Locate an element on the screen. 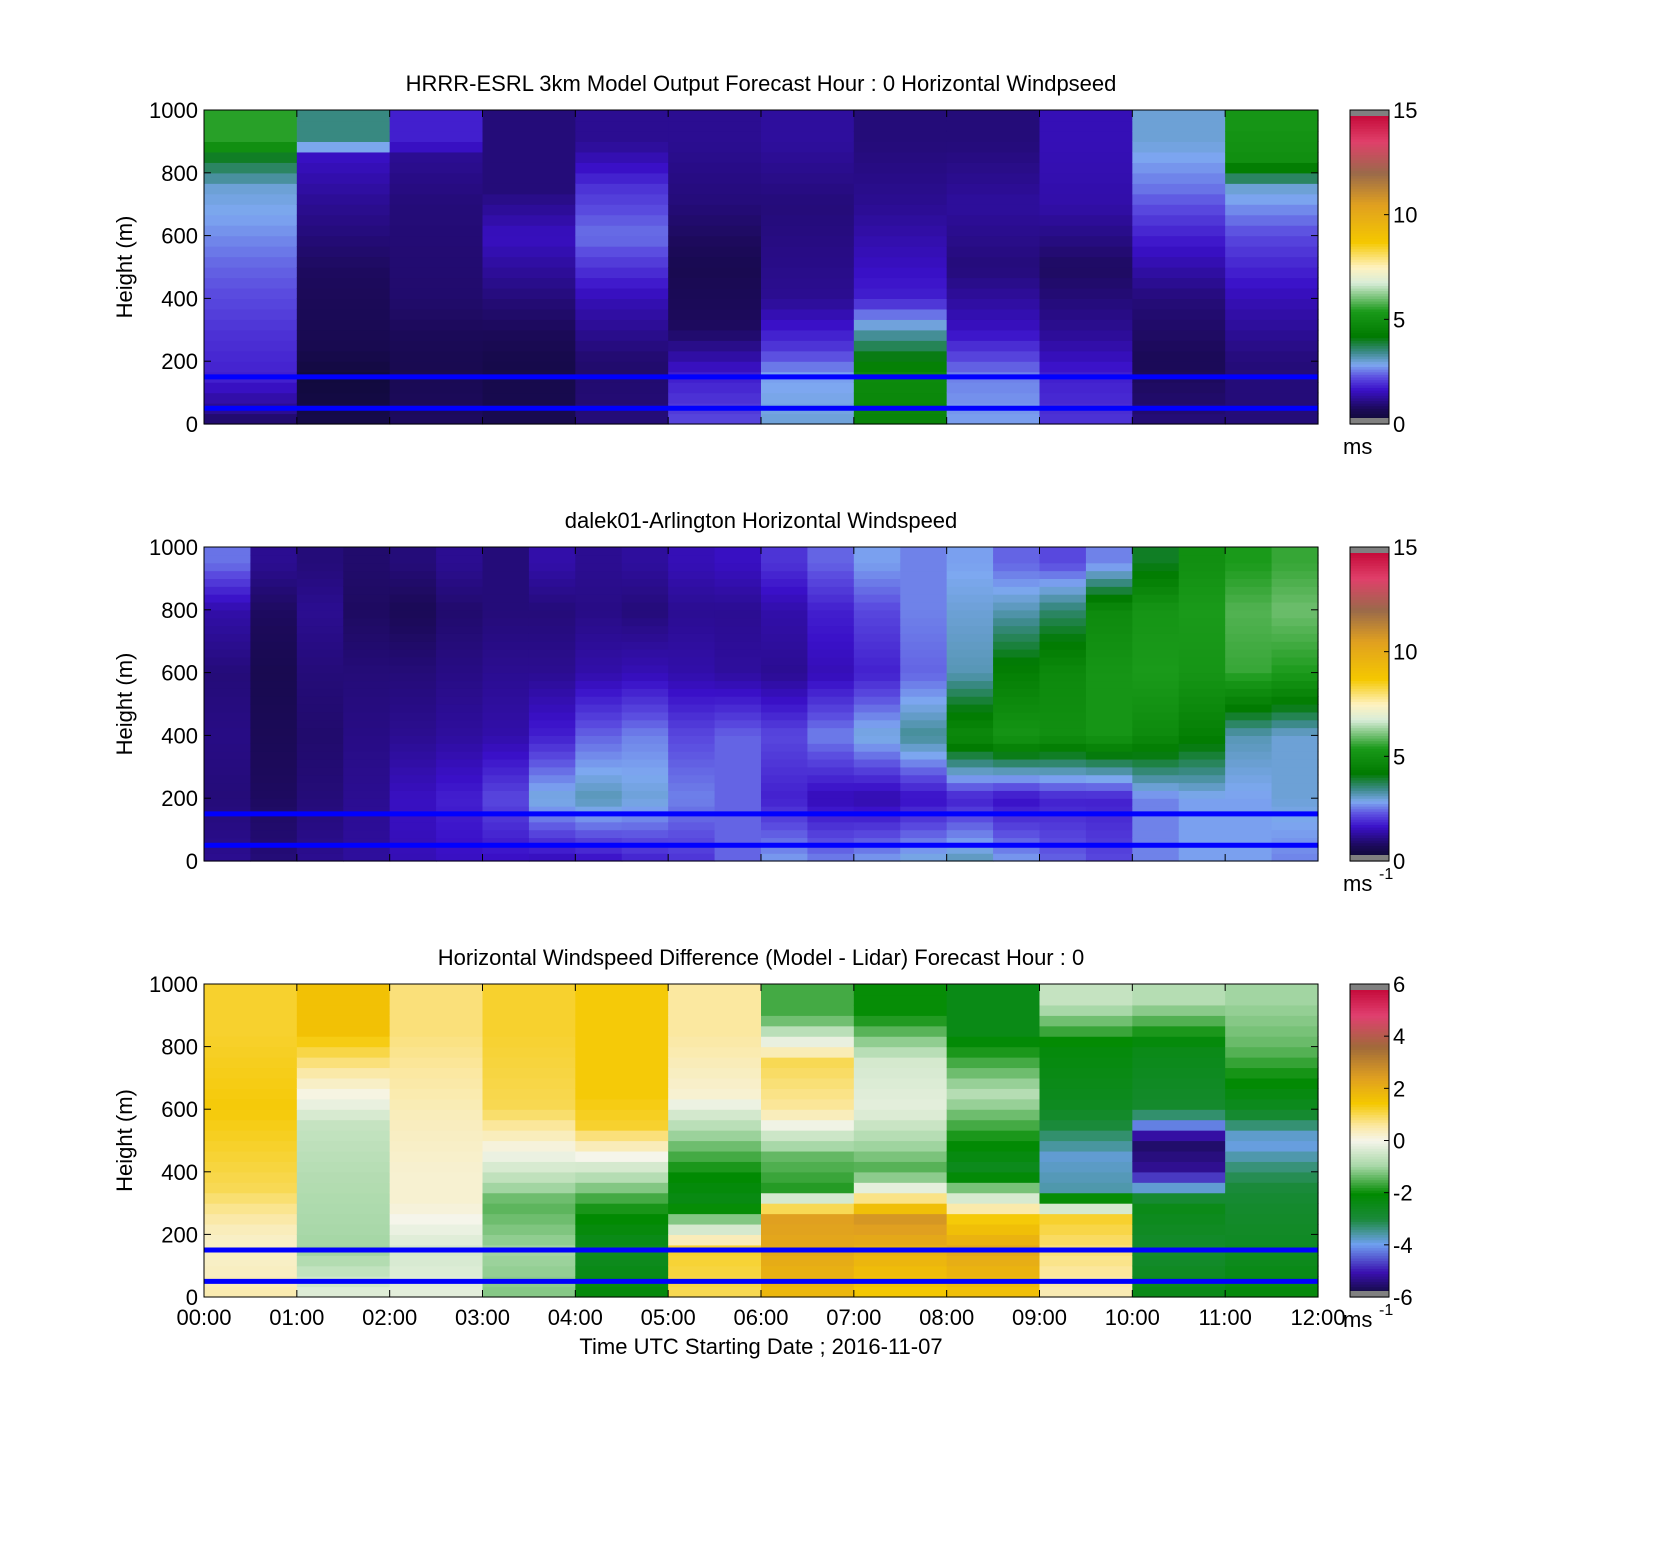 Image resolution: width=1680 pixels, height=1561 pixels. colorbar-tick-label: 10 is located at coordinates (1405, 215).